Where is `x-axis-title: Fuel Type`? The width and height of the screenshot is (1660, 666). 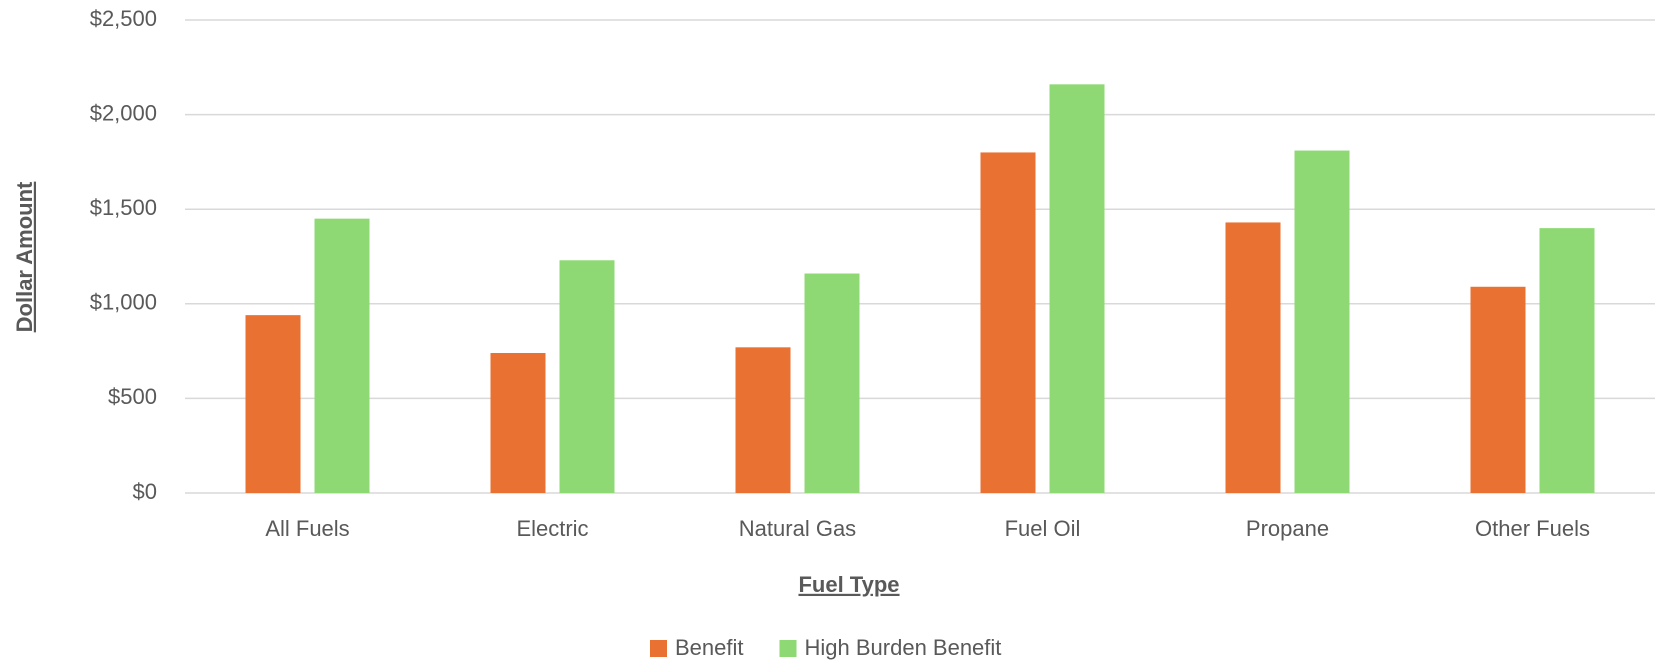 x-axis-title: Fuel Type is located at coordinates (848, 584).